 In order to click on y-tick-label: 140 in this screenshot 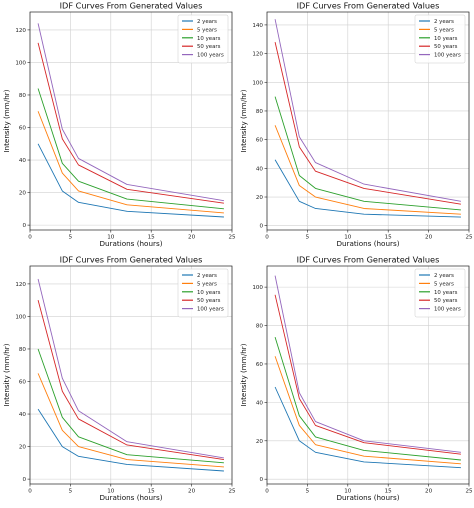, I will do `click(257, 26)`.